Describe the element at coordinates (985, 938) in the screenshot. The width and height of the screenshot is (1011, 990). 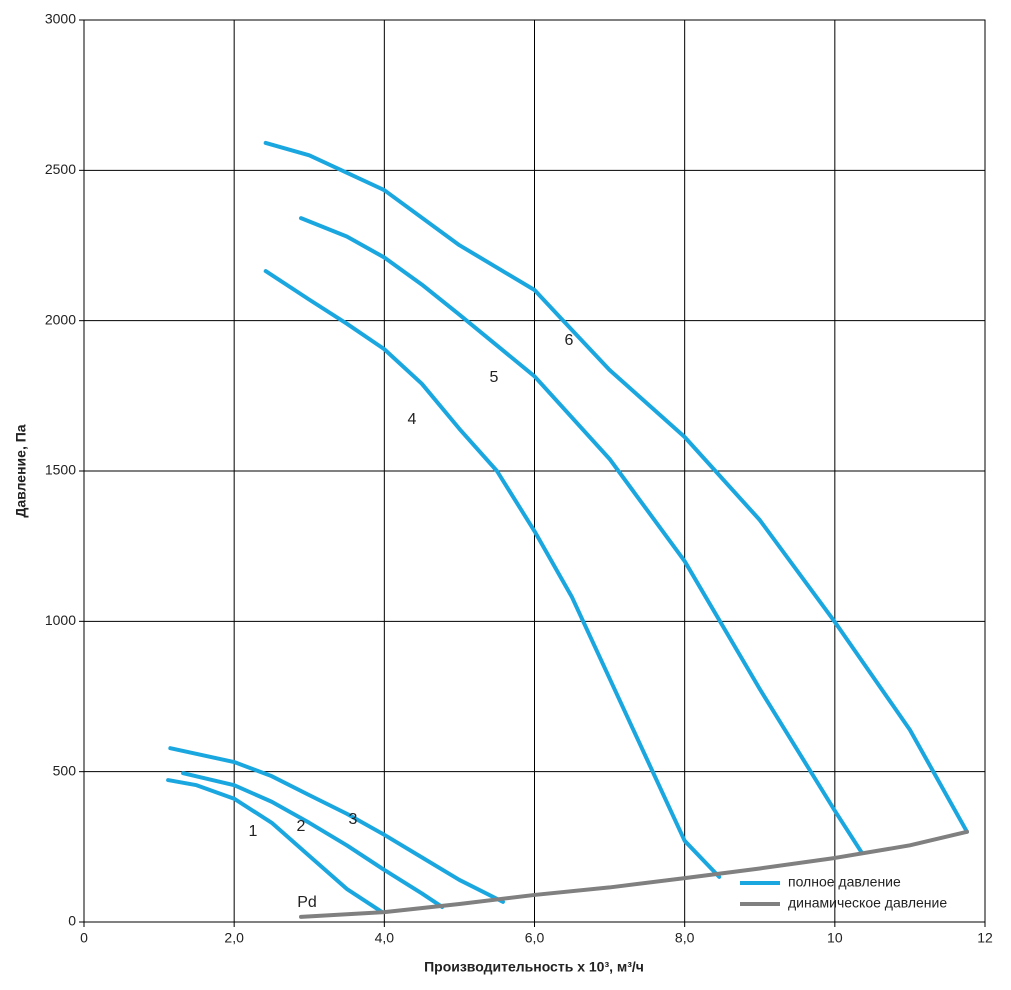
I see `x-tick-label: 12` at that location.